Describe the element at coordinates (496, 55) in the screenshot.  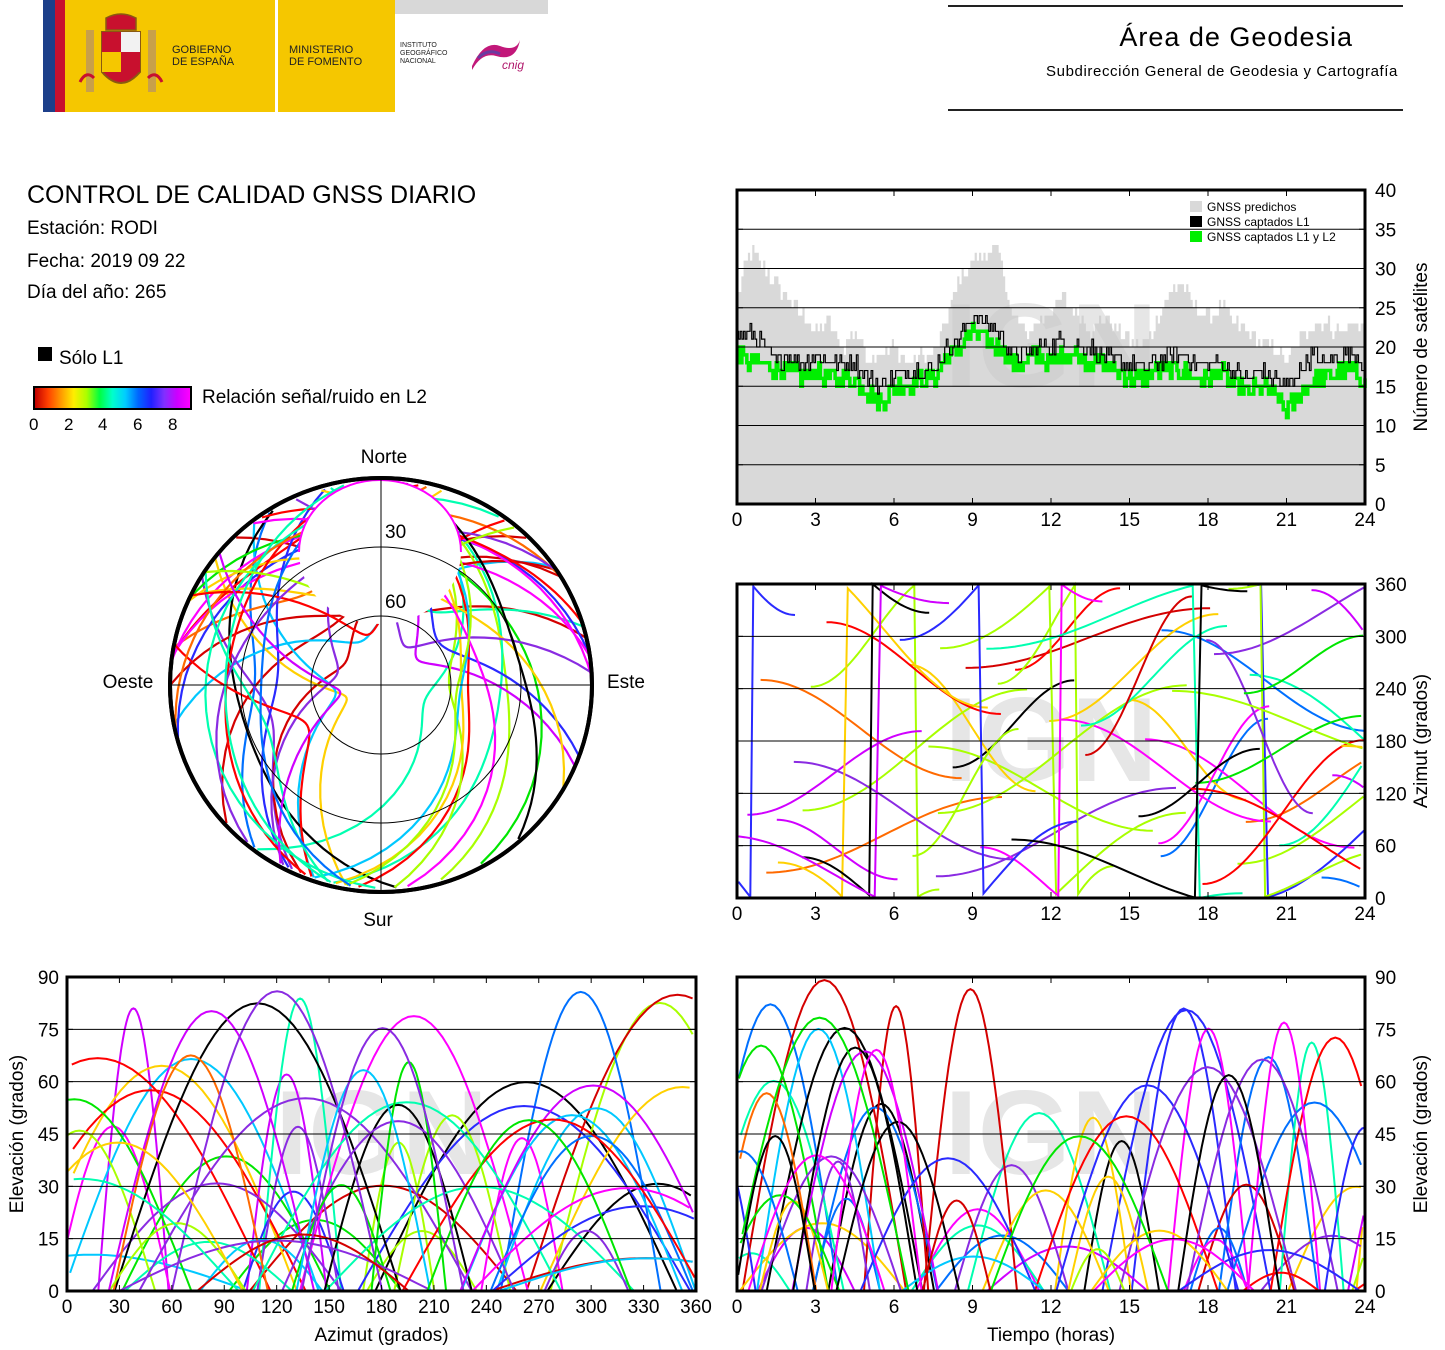
I see `cnig-logo-icon` at that location.